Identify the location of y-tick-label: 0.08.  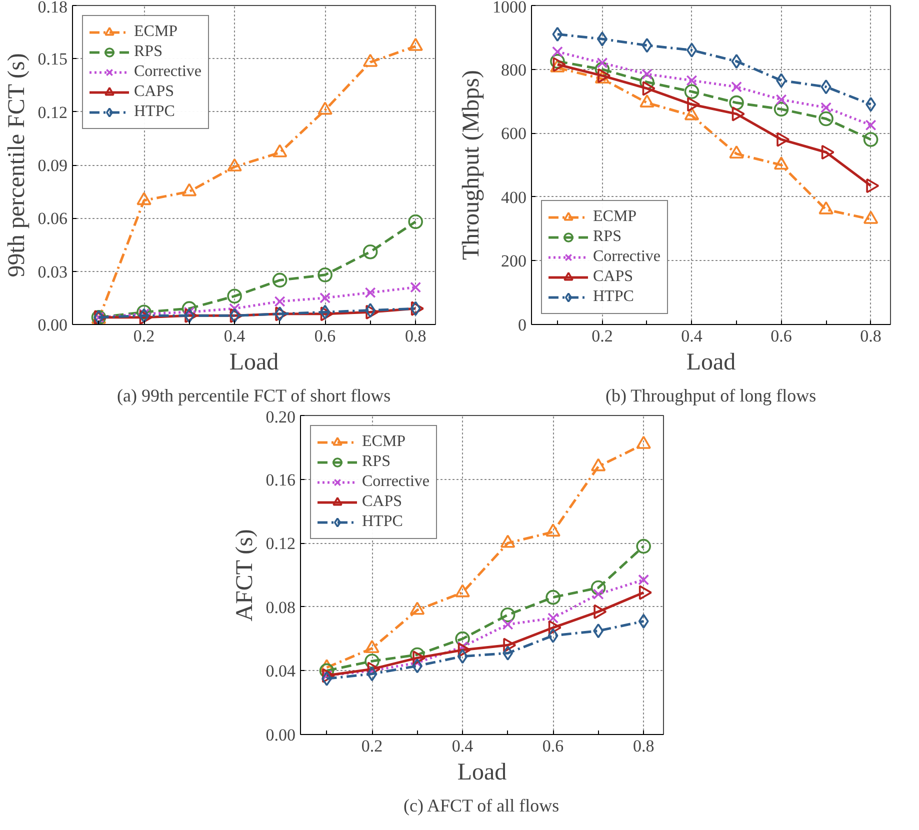
(281, 607).